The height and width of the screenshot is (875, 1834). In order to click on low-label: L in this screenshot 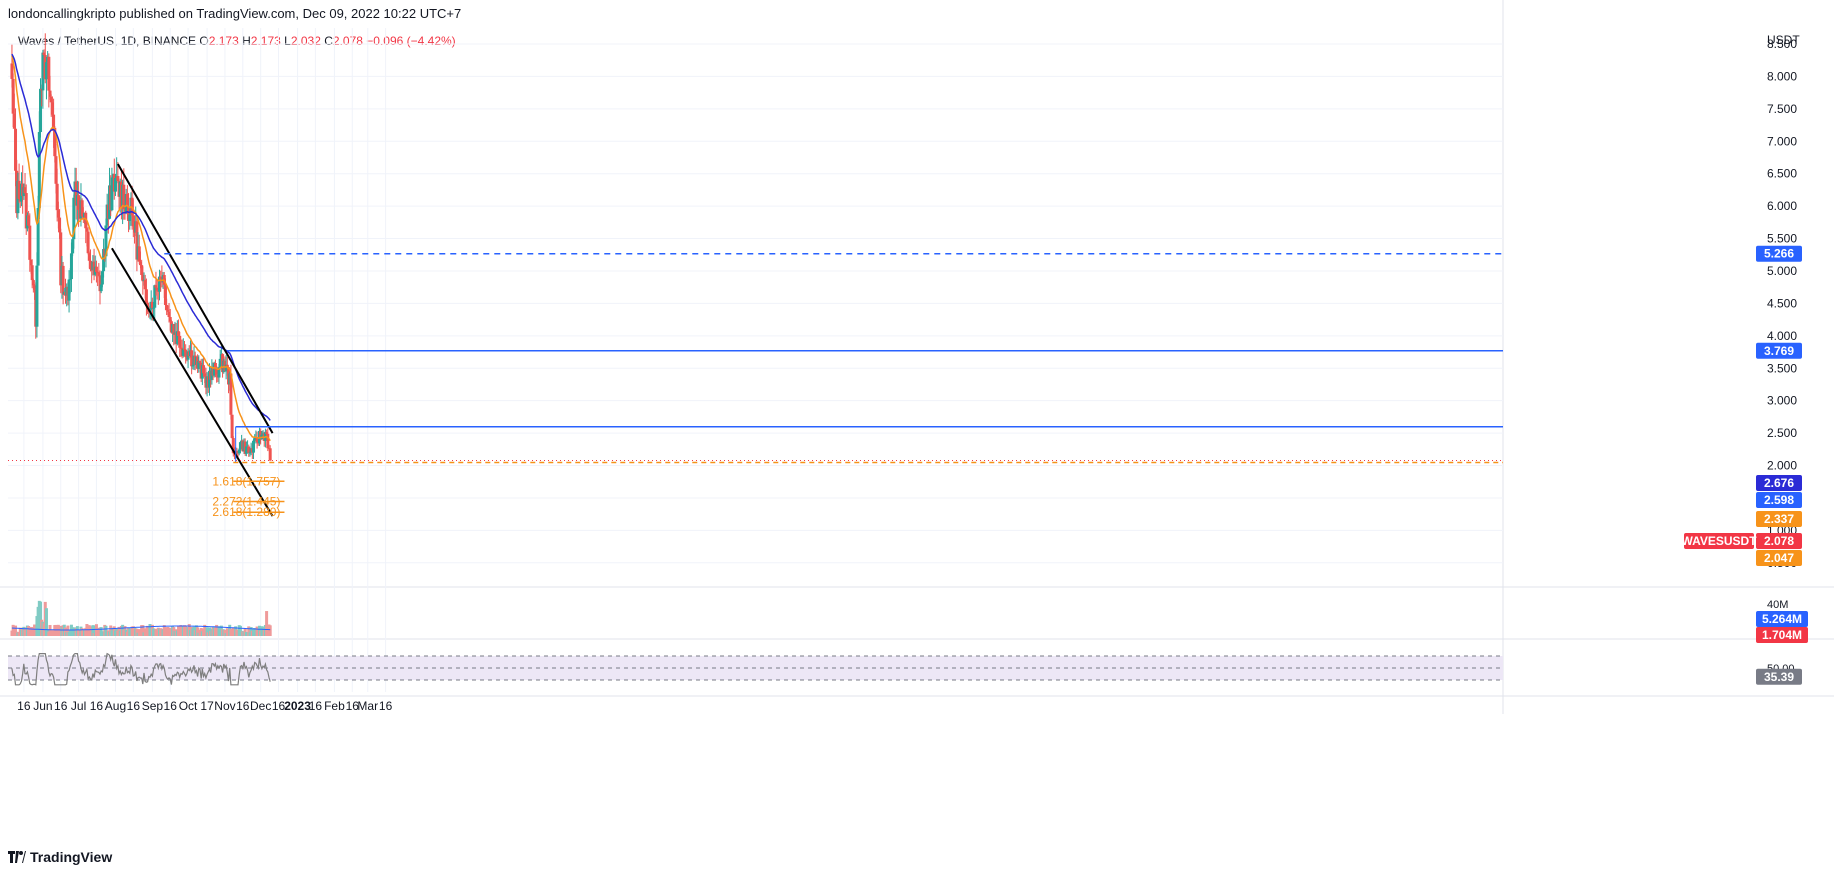, I will do `click(287, 41)`.